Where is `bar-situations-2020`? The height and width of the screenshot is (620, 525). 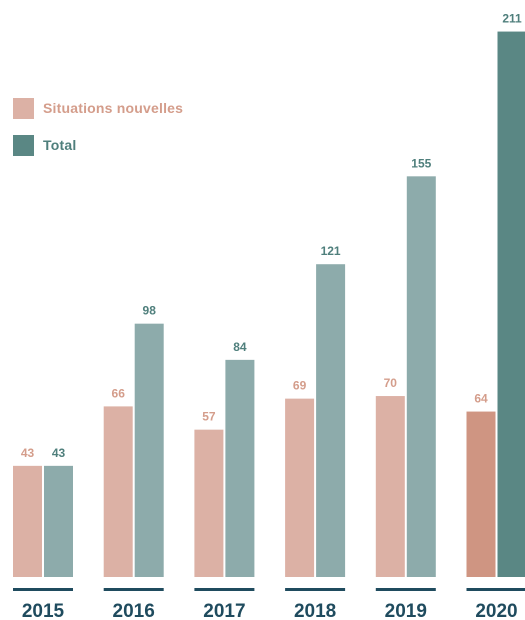
bar-situations-2020 is located at coordinates (481, 494).